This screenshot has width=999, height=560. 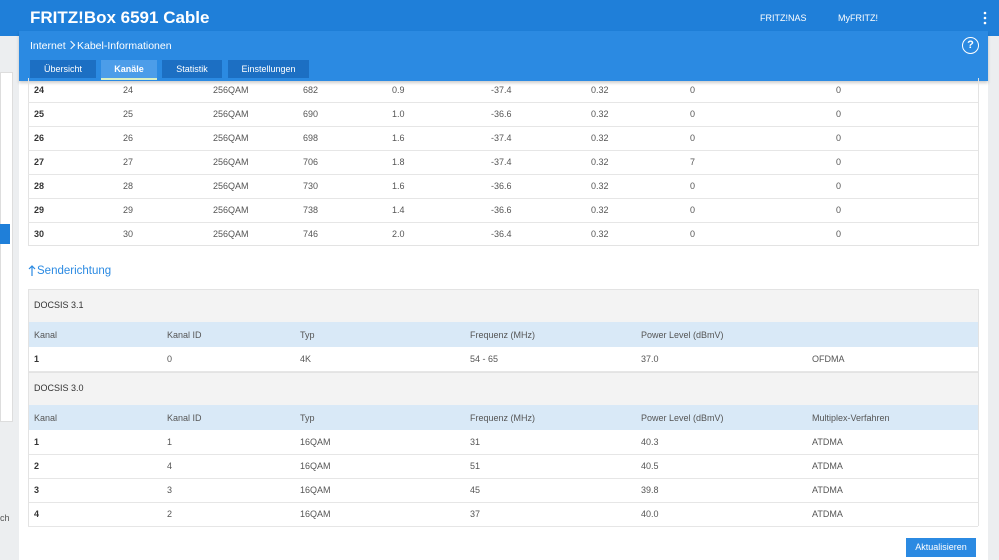 I want to click on table-cell: 27, so click(x=39, y=162).